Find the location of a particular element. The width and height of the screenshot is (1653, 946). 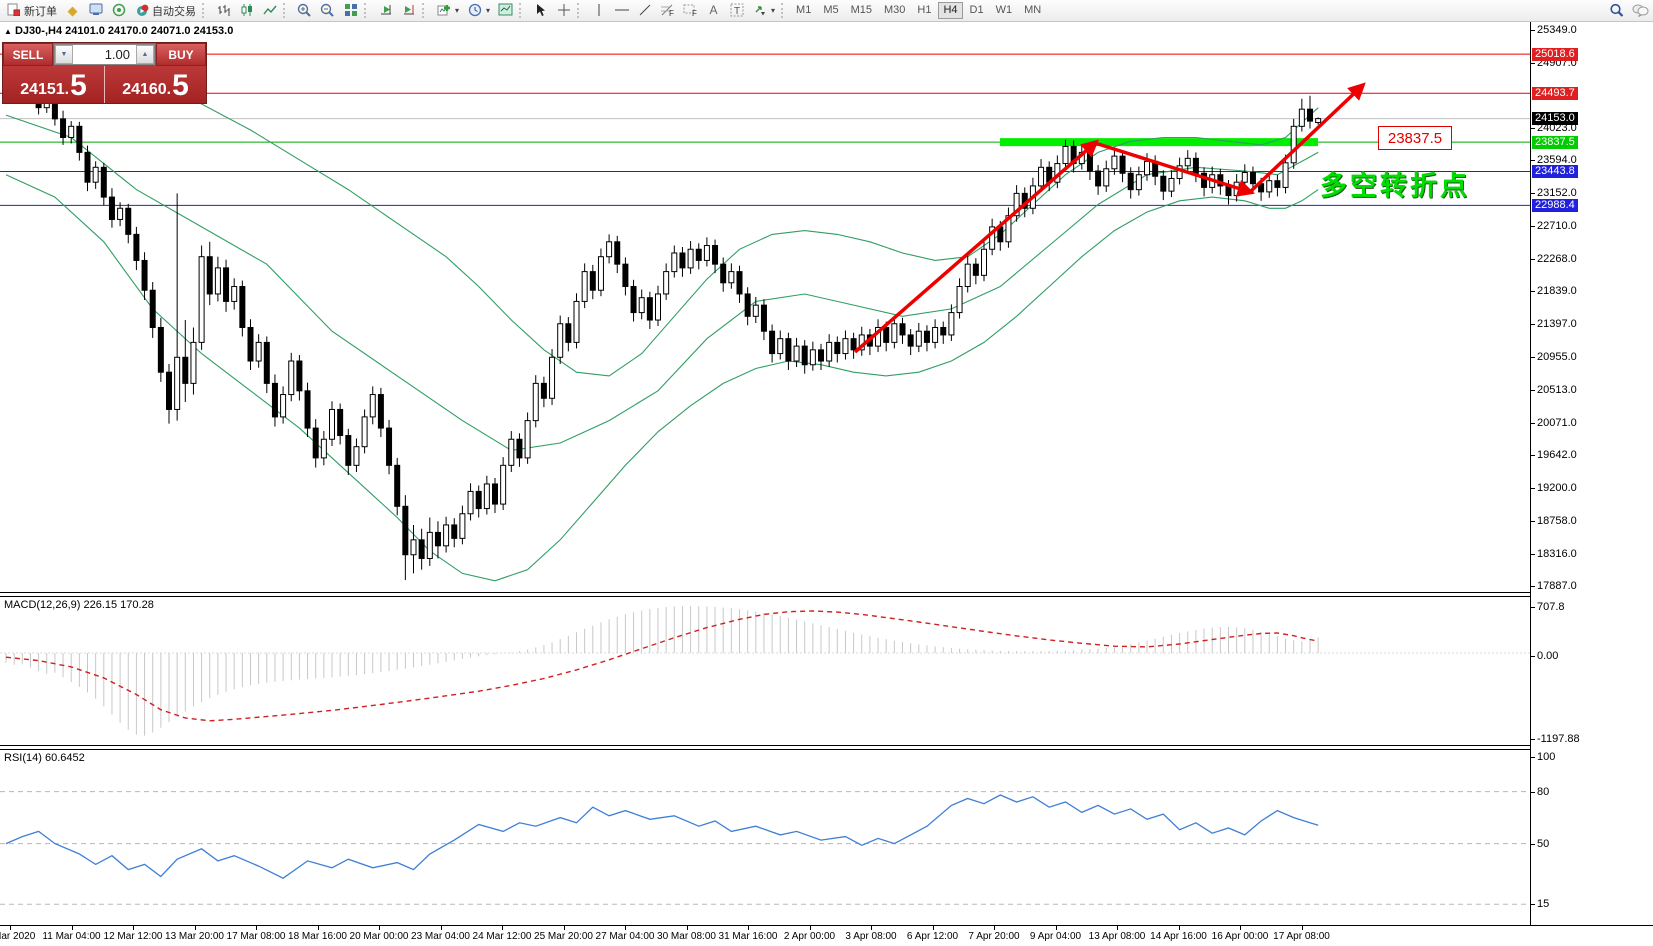

price-tick: 21397.0 is located at coordinates (1554, 324).